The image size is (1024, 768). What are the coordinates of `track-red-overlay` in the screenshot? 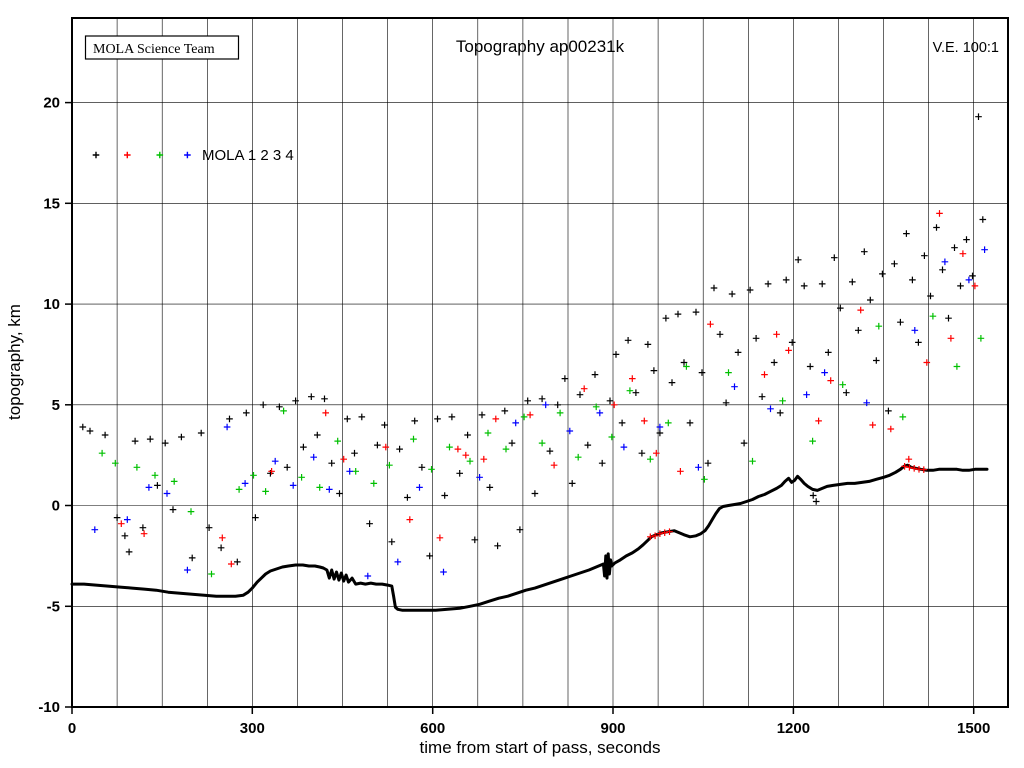 It's located at (787, 502).